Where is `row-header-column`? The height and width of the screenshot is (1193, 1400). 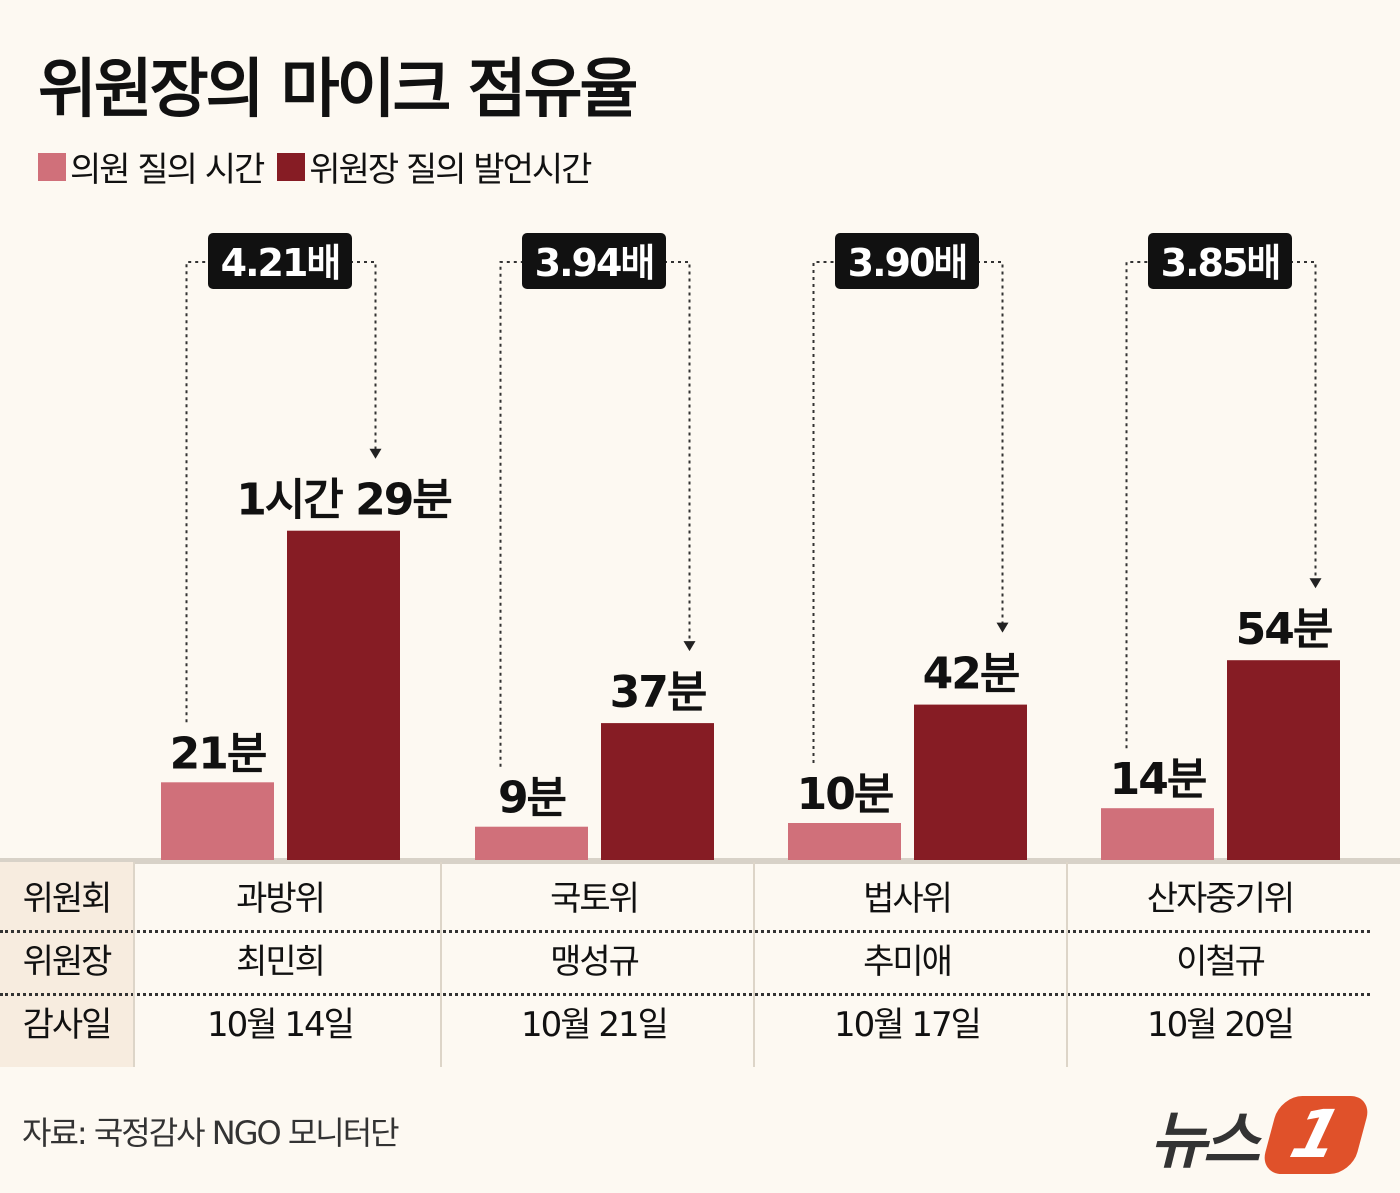 row-header-column is located at coordinates (66, 964).